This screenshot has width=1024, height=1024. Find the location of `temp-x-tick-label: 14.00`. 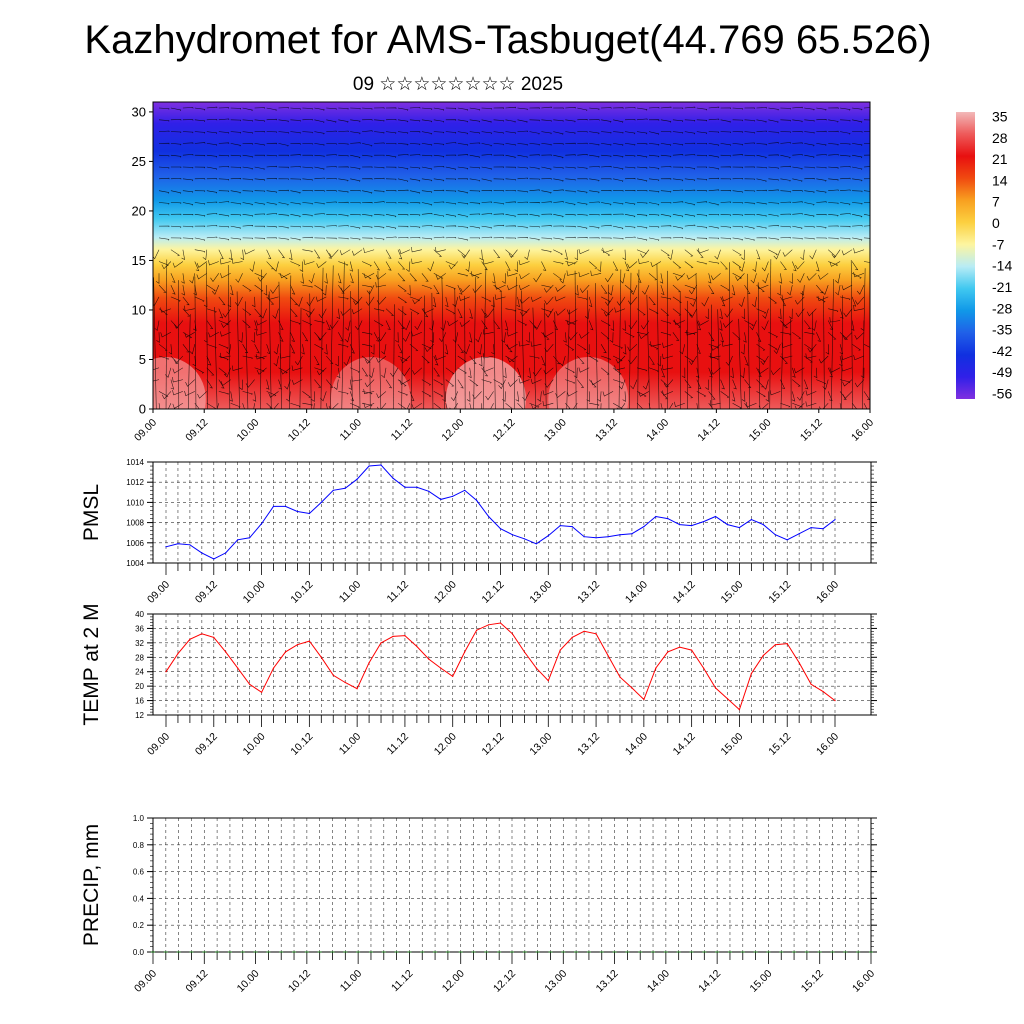

temp-x-tick-label: 14.00 is located at coordinates (636, 744).